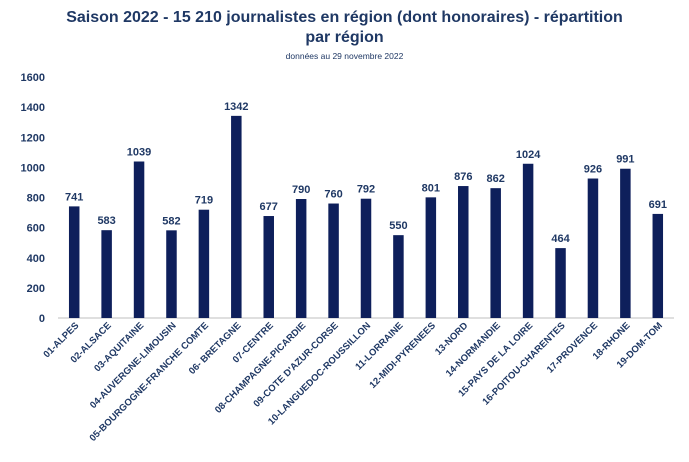  Describe the element at coordinates (36, 289) in the screenshot. I see `y-tick-label: 200` at that location.